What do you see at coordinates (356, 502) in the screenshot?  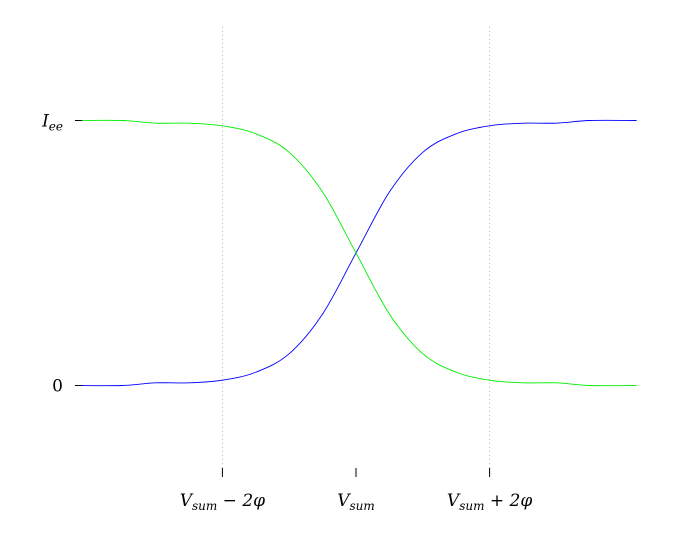 I see `x-tick-label-1: Vsum` at bounding box center [356, 502].